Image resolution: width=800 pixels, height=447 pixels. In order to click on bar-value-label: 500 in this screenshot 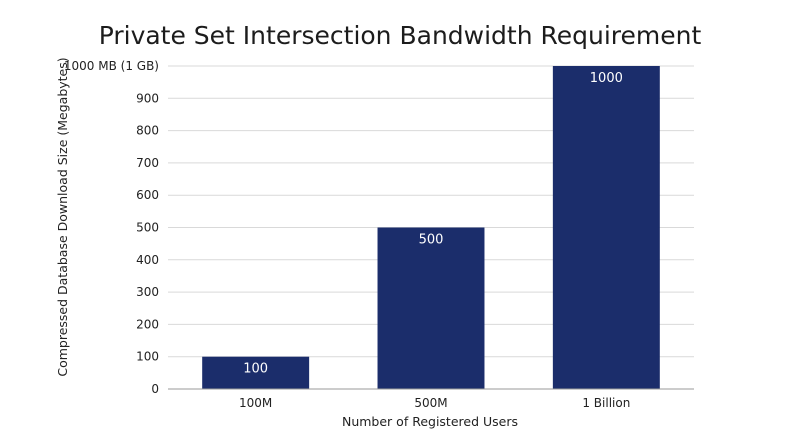, I will do `click(431, 240)`.